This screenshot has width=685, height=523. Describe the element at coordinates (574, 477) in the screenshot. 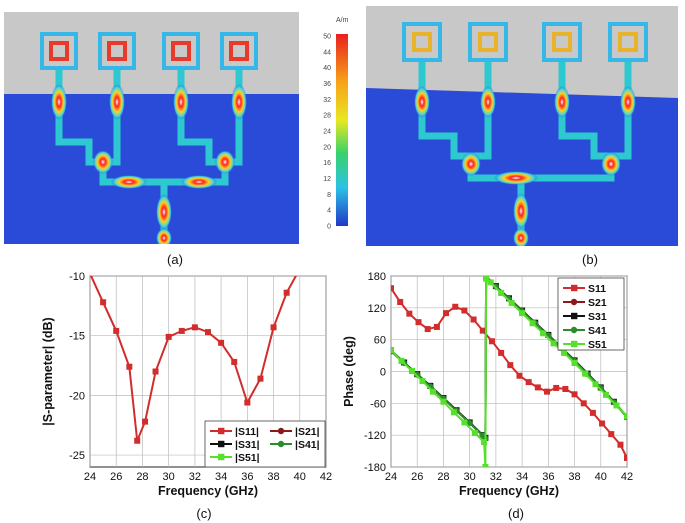

I see `chart-d-xtick-label: 38` at that location.